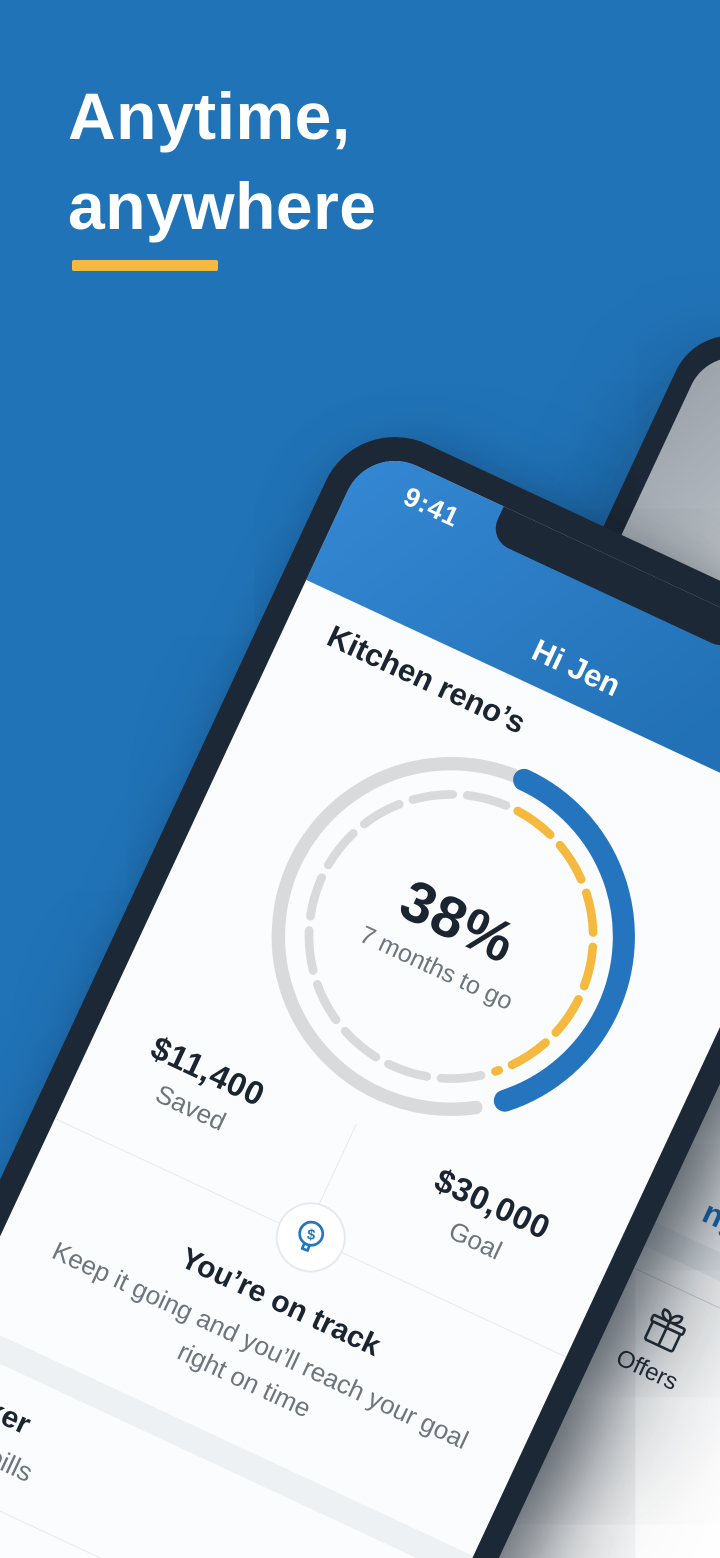 The width and height of the screenshot is (720, 1558). I want to click on tip-badge: $, so click(311, 1237).